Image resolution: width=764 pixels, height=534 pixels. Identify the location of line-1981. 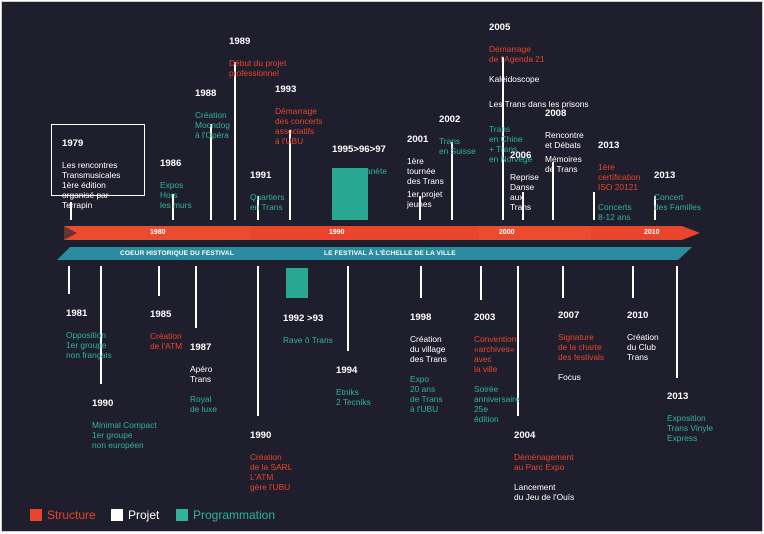
(69, 280).